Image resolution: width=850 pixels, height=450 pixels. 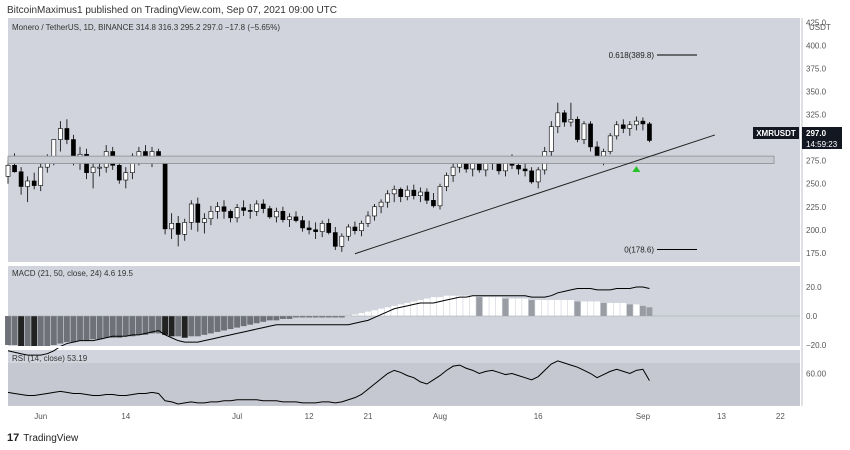 I want to click on macd-legend: MACD (21, 50, close, 24) 4.6 19.5, so click(x=73, y=273).